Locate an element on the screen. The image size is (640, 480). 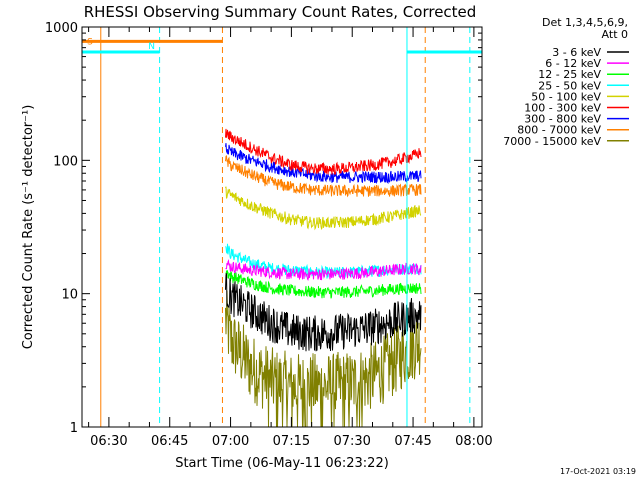
timestamp: 17-Oct-2021 03:19 is located at coordinates (598, 471).